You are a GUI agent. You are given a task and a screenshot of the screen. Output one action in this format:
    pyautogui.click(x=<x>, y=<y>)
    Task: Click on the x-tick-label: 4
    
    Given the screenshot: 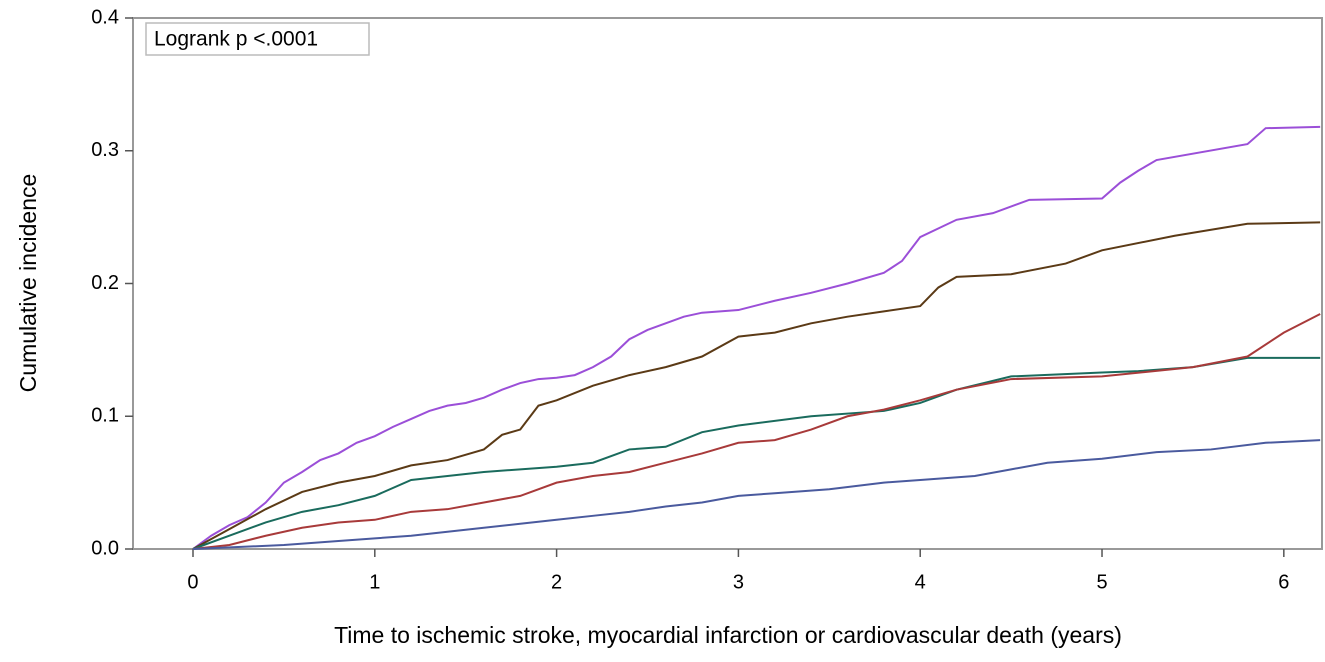 What is the action you would take?
    pyautogui.click(x=920, y=582)
    